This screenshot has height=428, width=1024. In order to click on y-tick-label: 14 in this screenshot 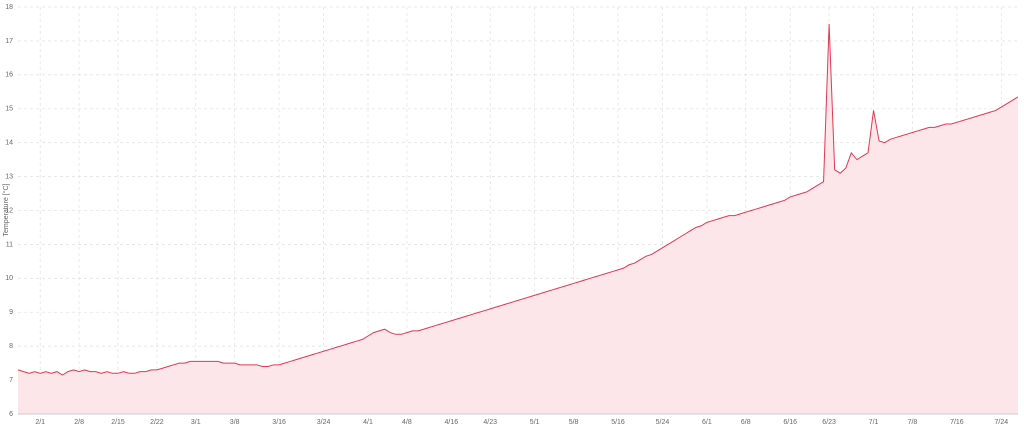, I will do `click(9, 143)`.